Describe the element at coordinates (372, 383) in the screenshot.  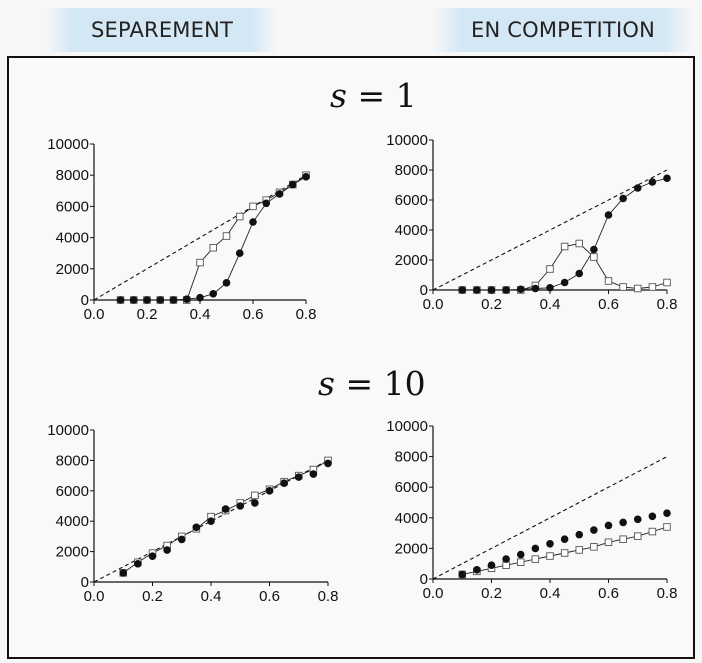
I see `s-equals-10-label: s = 10` at that location.